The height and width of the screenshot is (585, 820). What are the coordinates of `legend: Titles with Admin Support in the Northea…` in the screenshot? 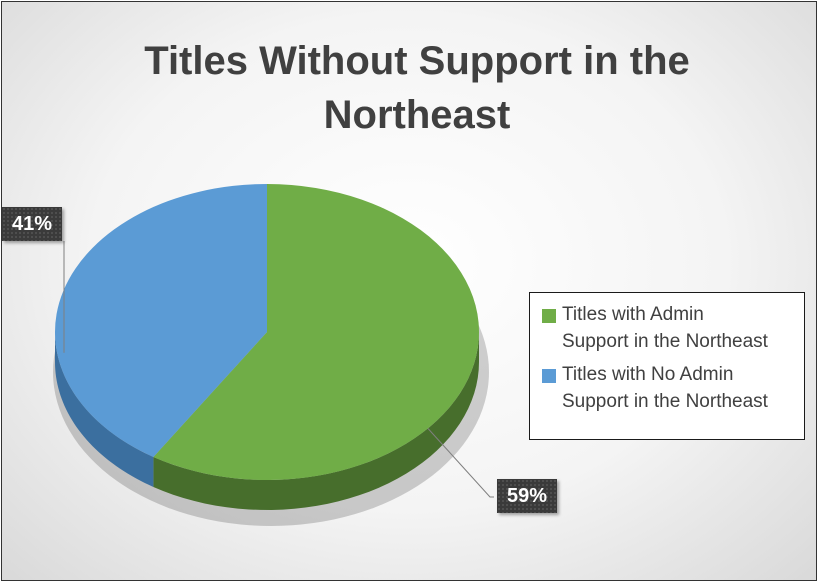 It's located at (667, 366).